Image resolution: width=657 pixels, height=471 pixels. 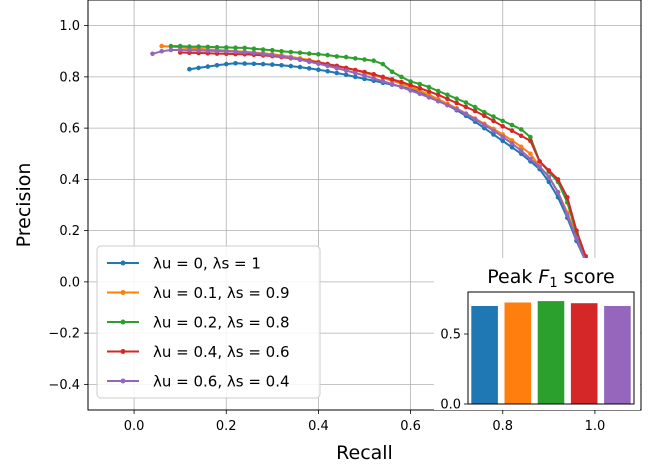 I want to click on inset-bar, so click(x=484, y=355).